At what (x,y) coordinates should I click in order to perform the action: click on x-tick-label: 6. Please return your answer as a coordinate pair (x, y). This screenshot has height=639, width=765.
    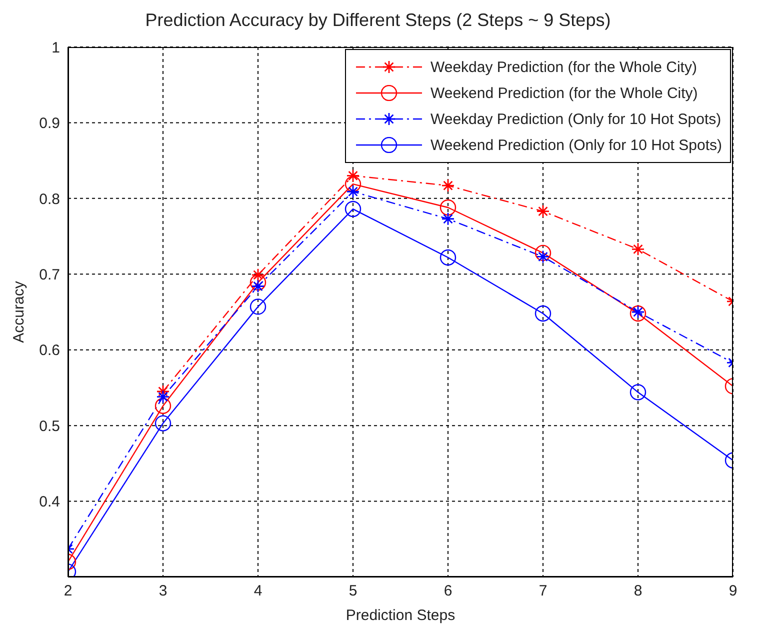
    Looking at the image, I should click on (448, 591).